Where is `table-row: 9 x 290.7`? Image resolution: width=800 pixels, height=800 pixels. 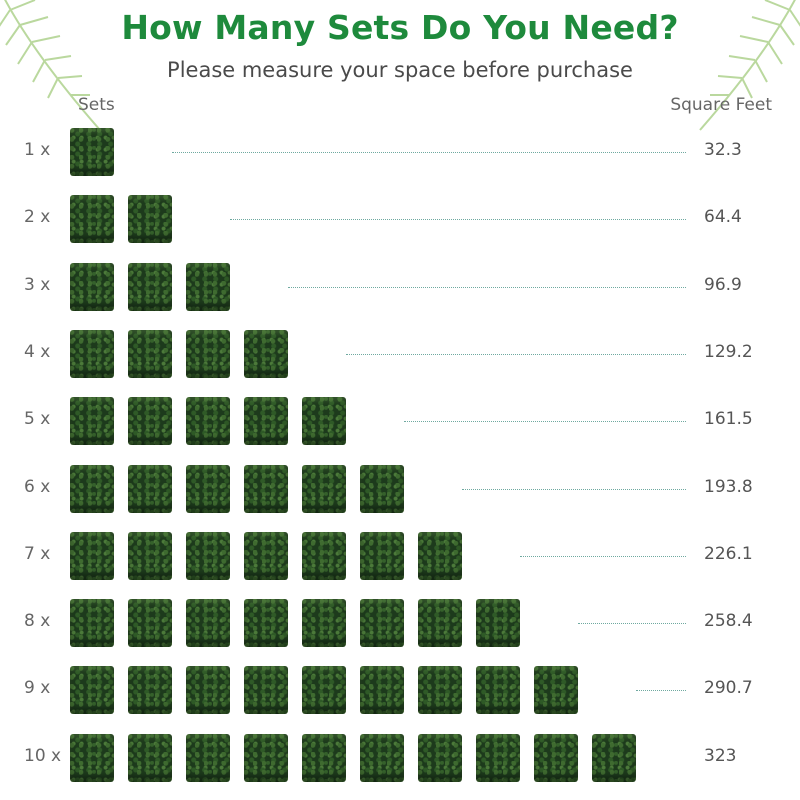
table-row: 9 x 290.7 is located at coordinates (400, 691).